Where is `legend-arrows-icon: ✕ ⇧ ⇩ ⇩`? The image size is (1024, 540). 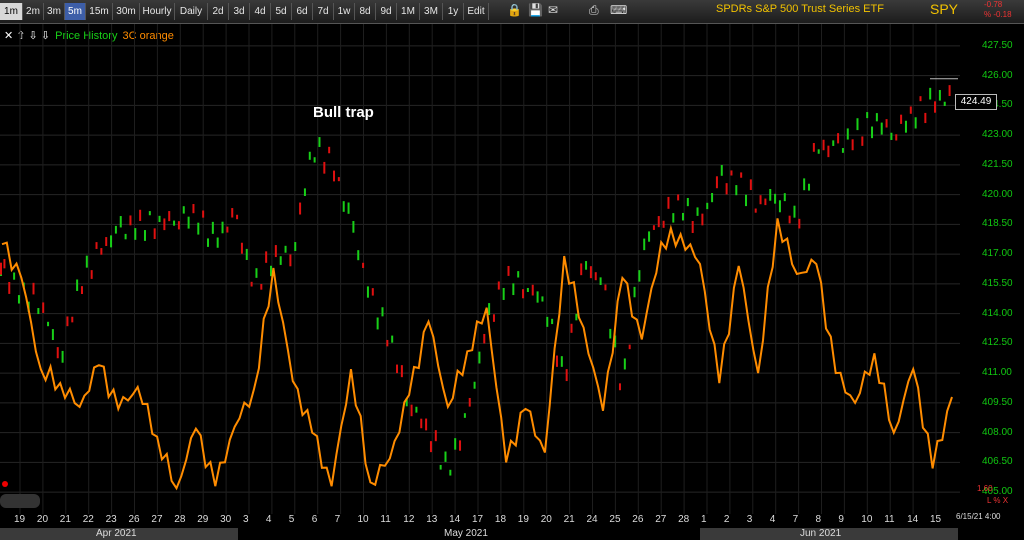 legend-arrows-icon: ✕ ⇧ ⇩ ⇩ is located at coordinates (27, 36).